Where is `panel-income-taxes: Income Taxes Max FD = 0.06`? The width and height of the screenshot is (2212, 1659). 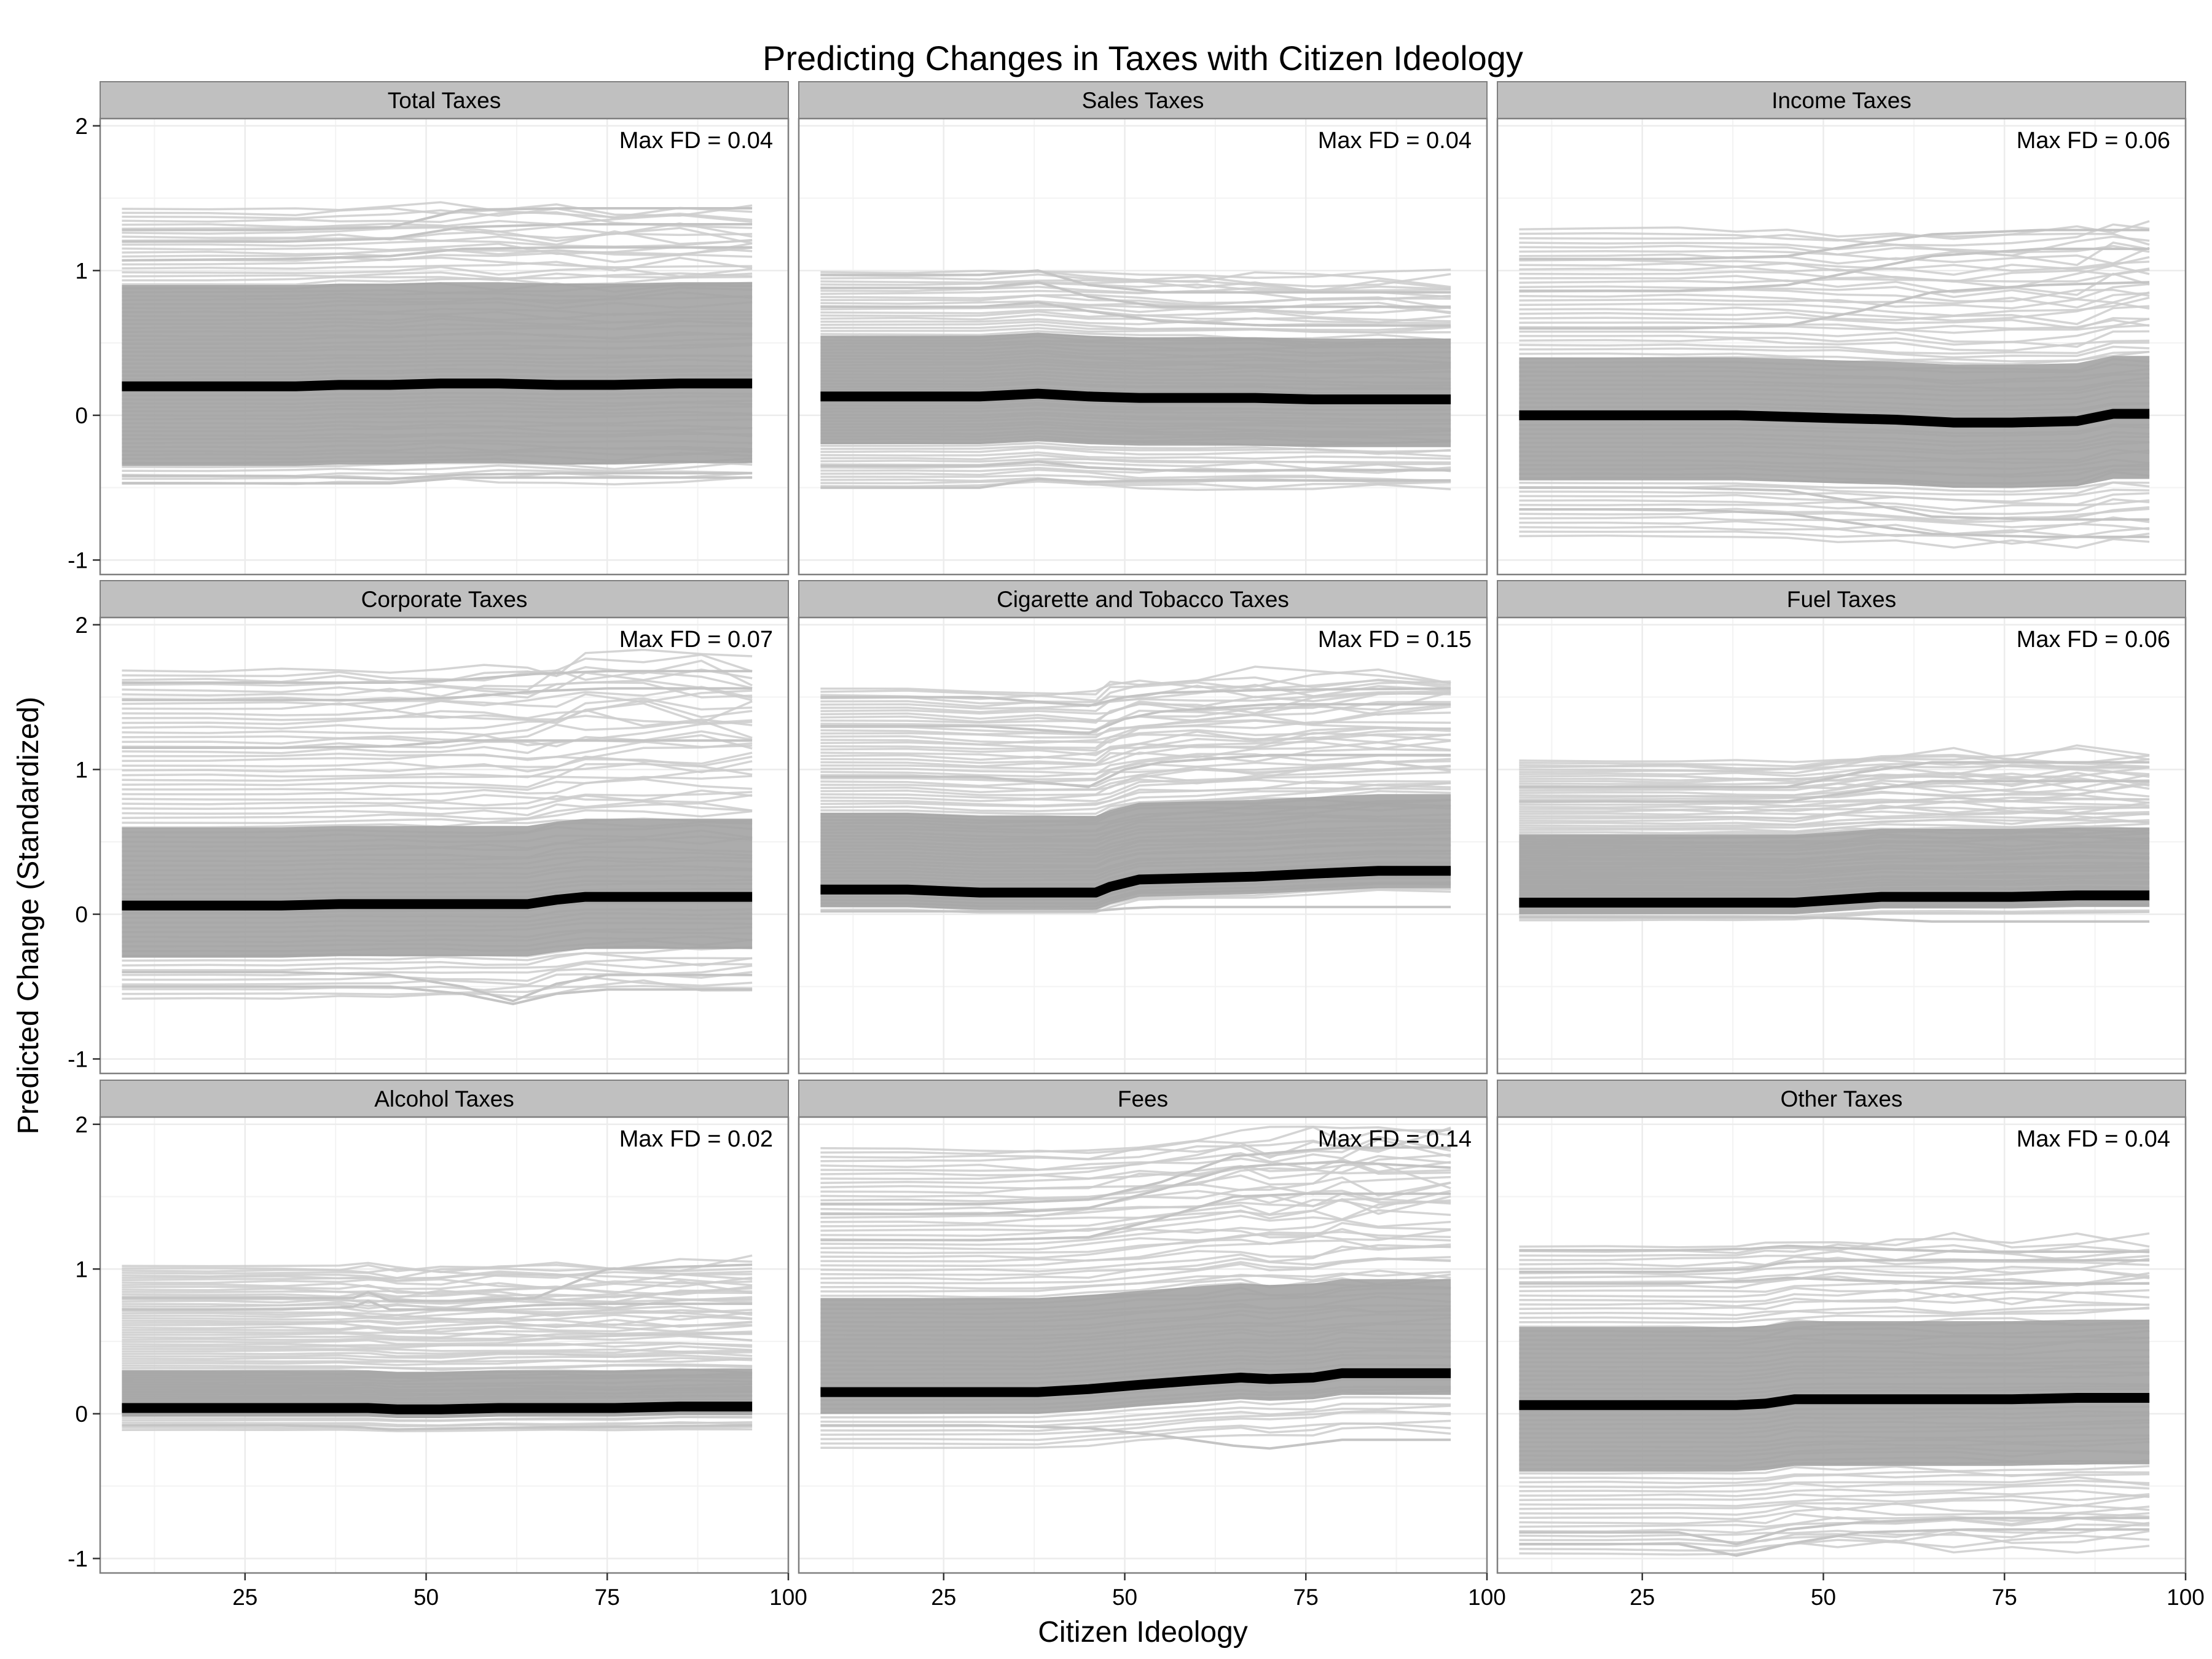 panel-income-taxes: Income Taxes Max FD = 0.06 is located at coordinates (1841, 328).